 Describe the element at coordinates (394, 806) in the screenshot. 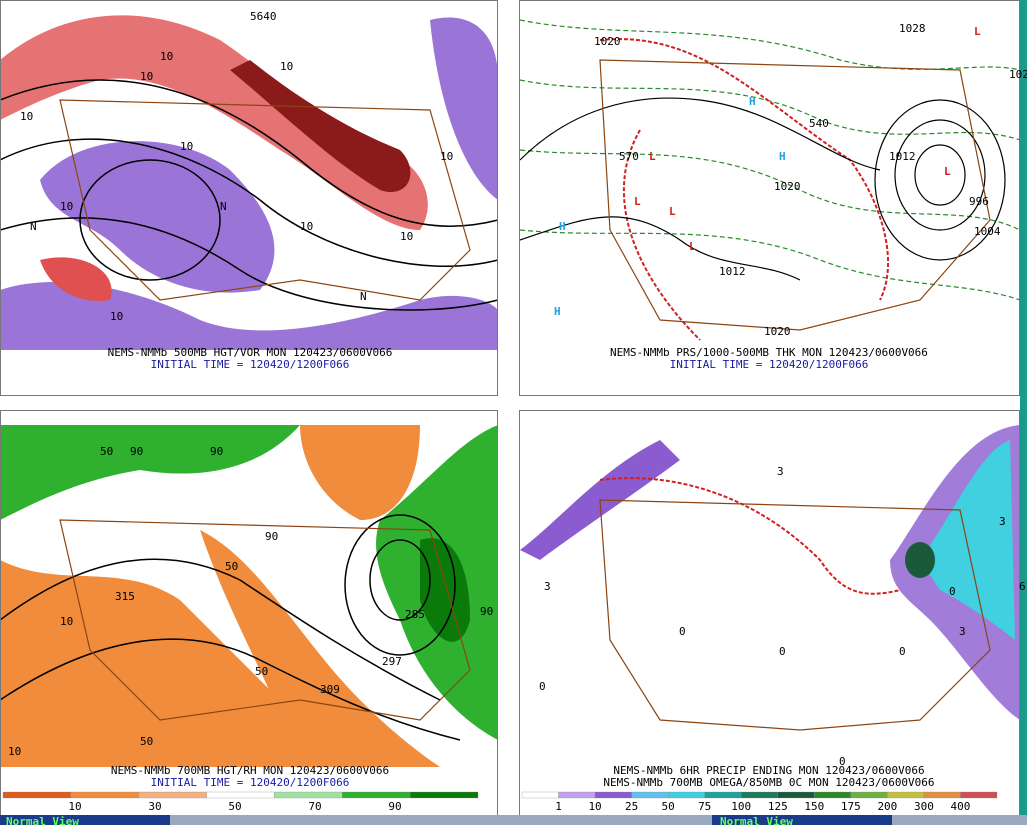

I see `colorbar-label: 90` at that location.